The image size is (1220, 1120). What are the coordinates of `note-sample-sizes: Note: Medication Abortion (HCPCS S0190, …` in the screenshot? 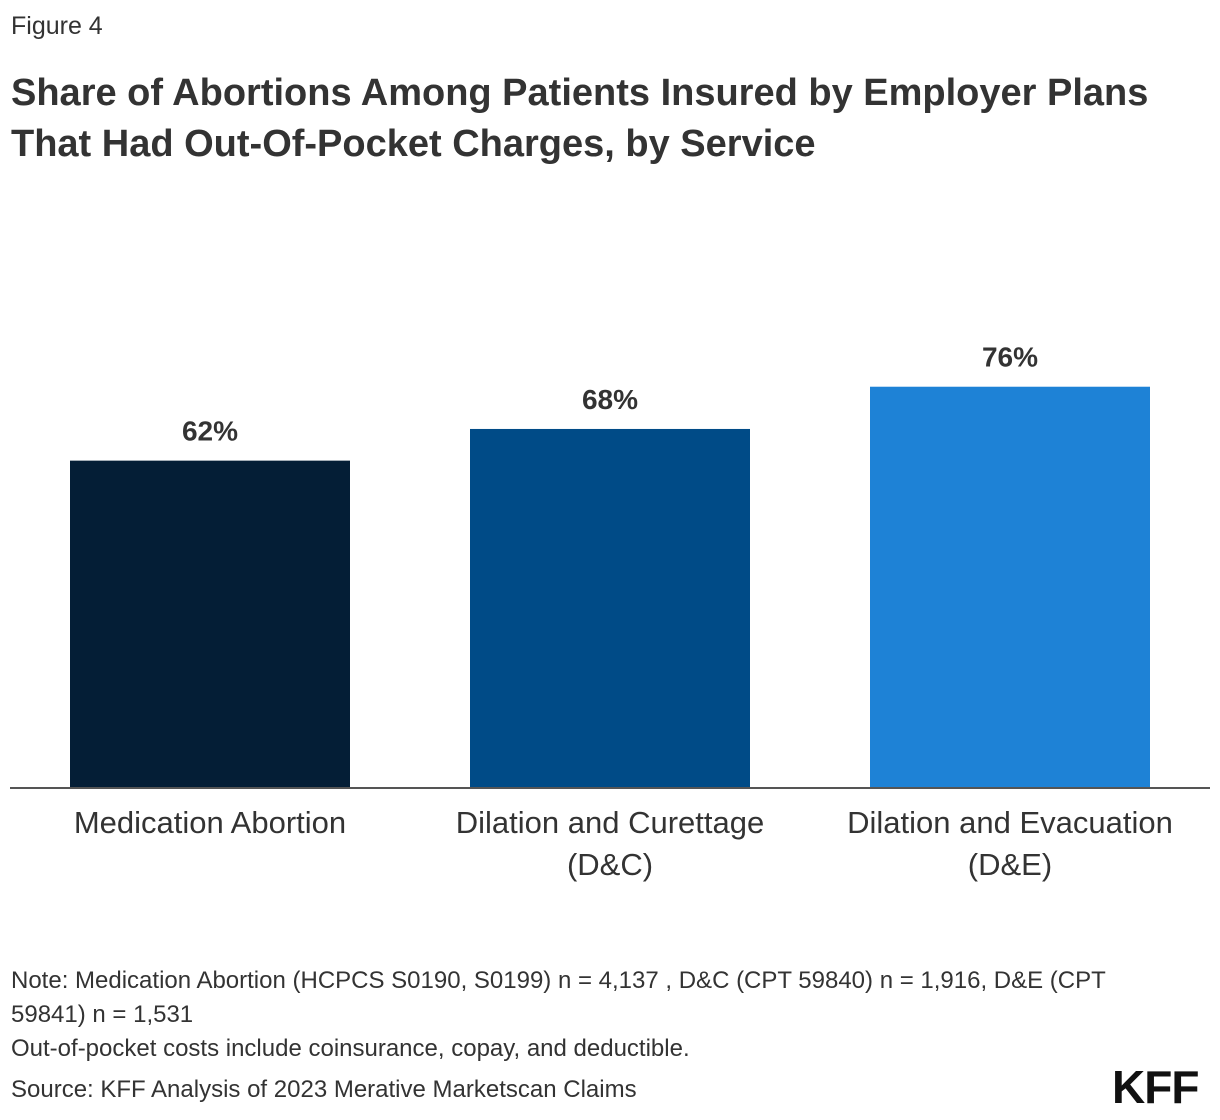 It's located at (558, 997).